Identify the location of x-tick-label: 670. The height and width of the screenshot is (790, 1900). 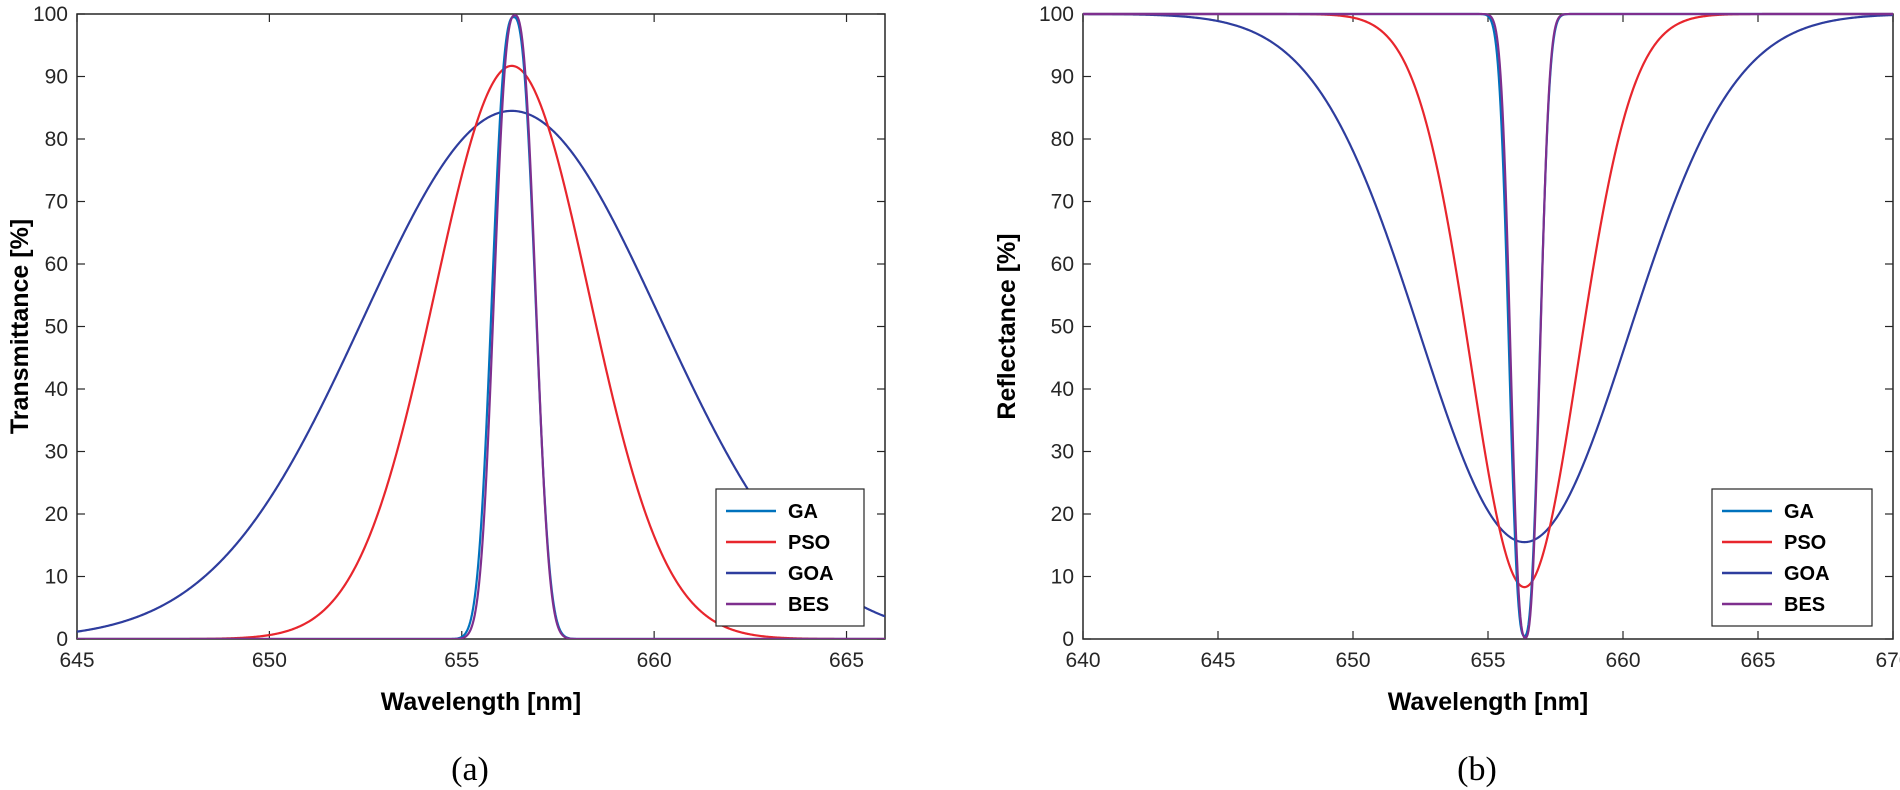
(1887, 660).